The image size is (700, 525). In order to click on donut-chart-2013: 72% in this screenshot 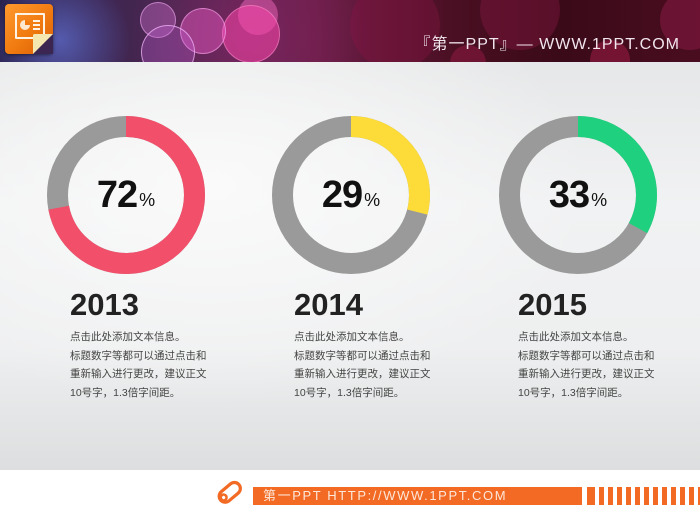, I will do `click(127, 195)`.